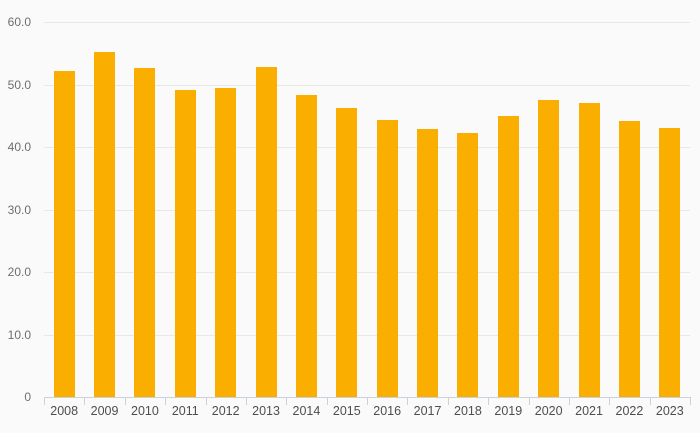 Image resolution: width=700 pixels, height=433 pixels. I want to click on x-tick-label-2012: 2012, so click(225, 411).